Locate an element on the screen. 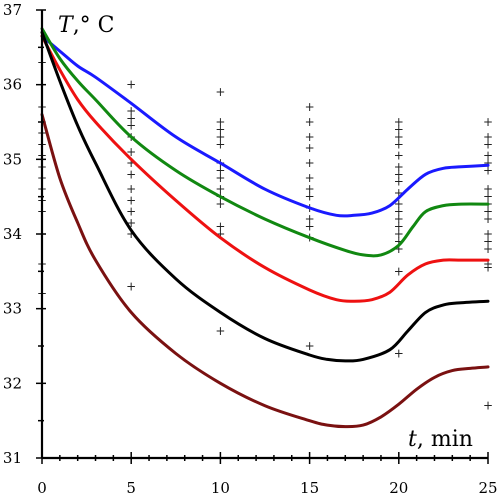 Image resolution: width=498 pixels, height=502 pixels. x-tick-label: 10 is located at coordinates (220, 488).